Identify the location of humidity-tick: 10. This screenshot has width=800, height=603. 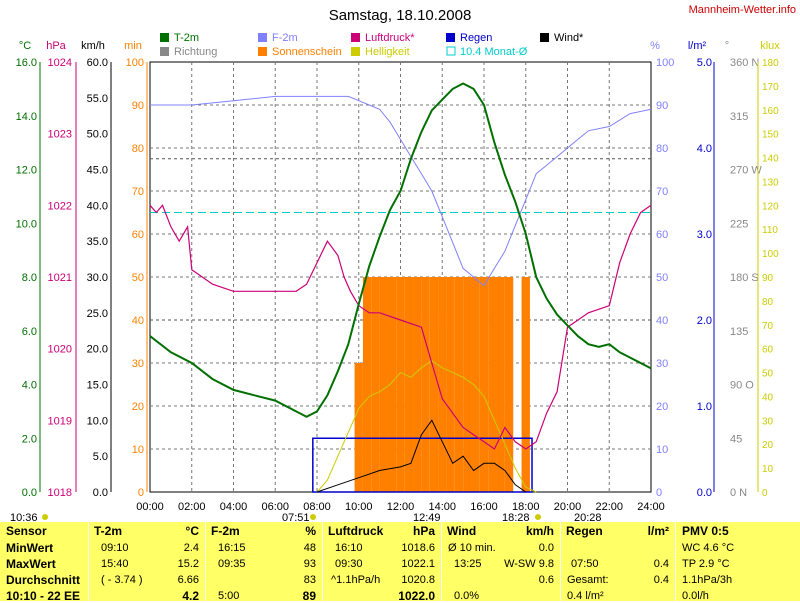
(662, 450).